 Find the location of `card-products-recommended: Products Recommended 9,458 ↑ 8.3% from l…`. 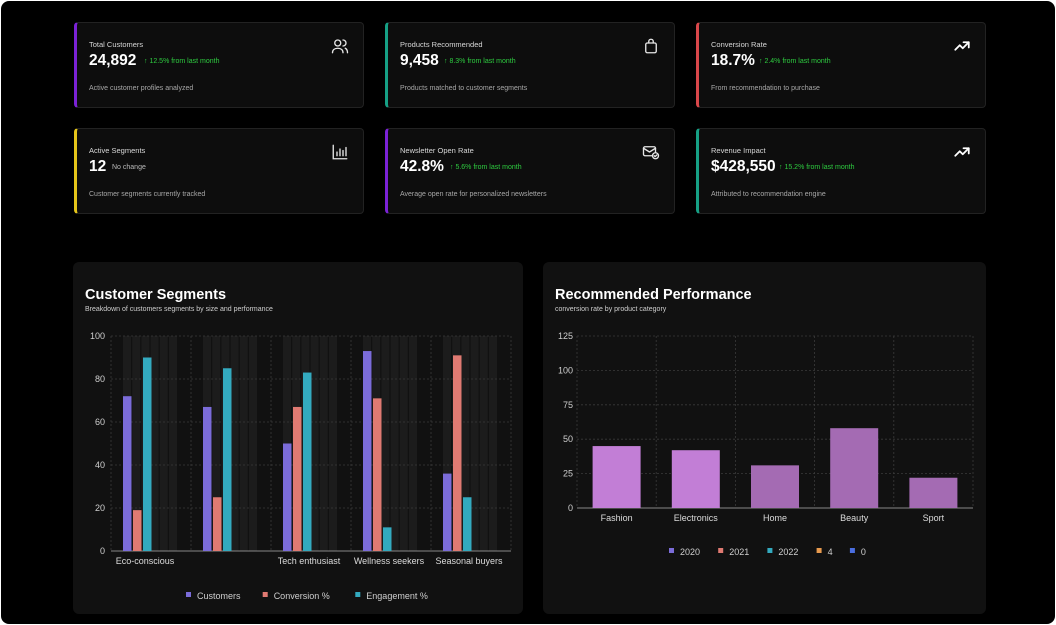

card-products-recommended: Products Recommended 9,458 ↑ 8.3% from l… is located at coordinates (530, 65).